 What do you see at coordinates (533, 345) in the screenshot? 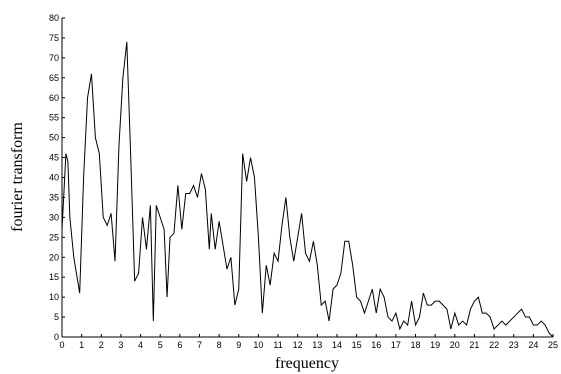
I see `x-tick-label: 24` at bounding box center [533, 345].